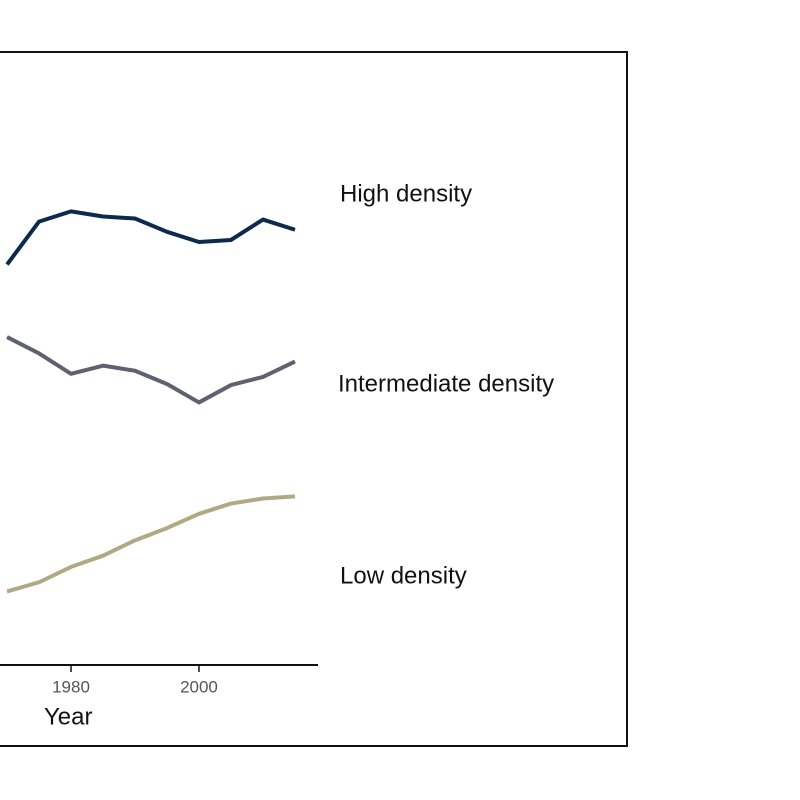 The image size is (800, 800). What do you see at coordinates (403, 575) in the screenshot?
I see `series-label: Low density` at bounding box center [403, 575].